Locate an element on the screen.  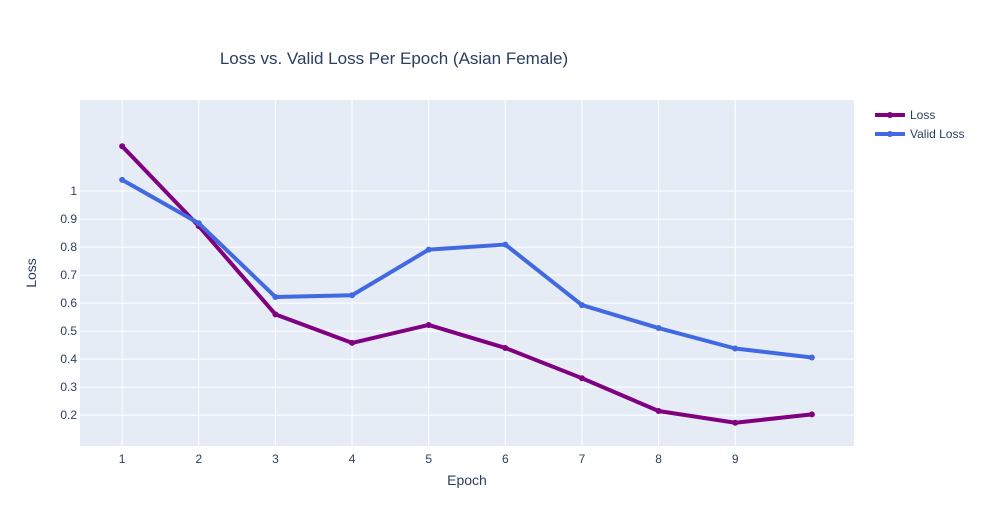
x-tick-label: 7 is located at coordinates (582, 459).